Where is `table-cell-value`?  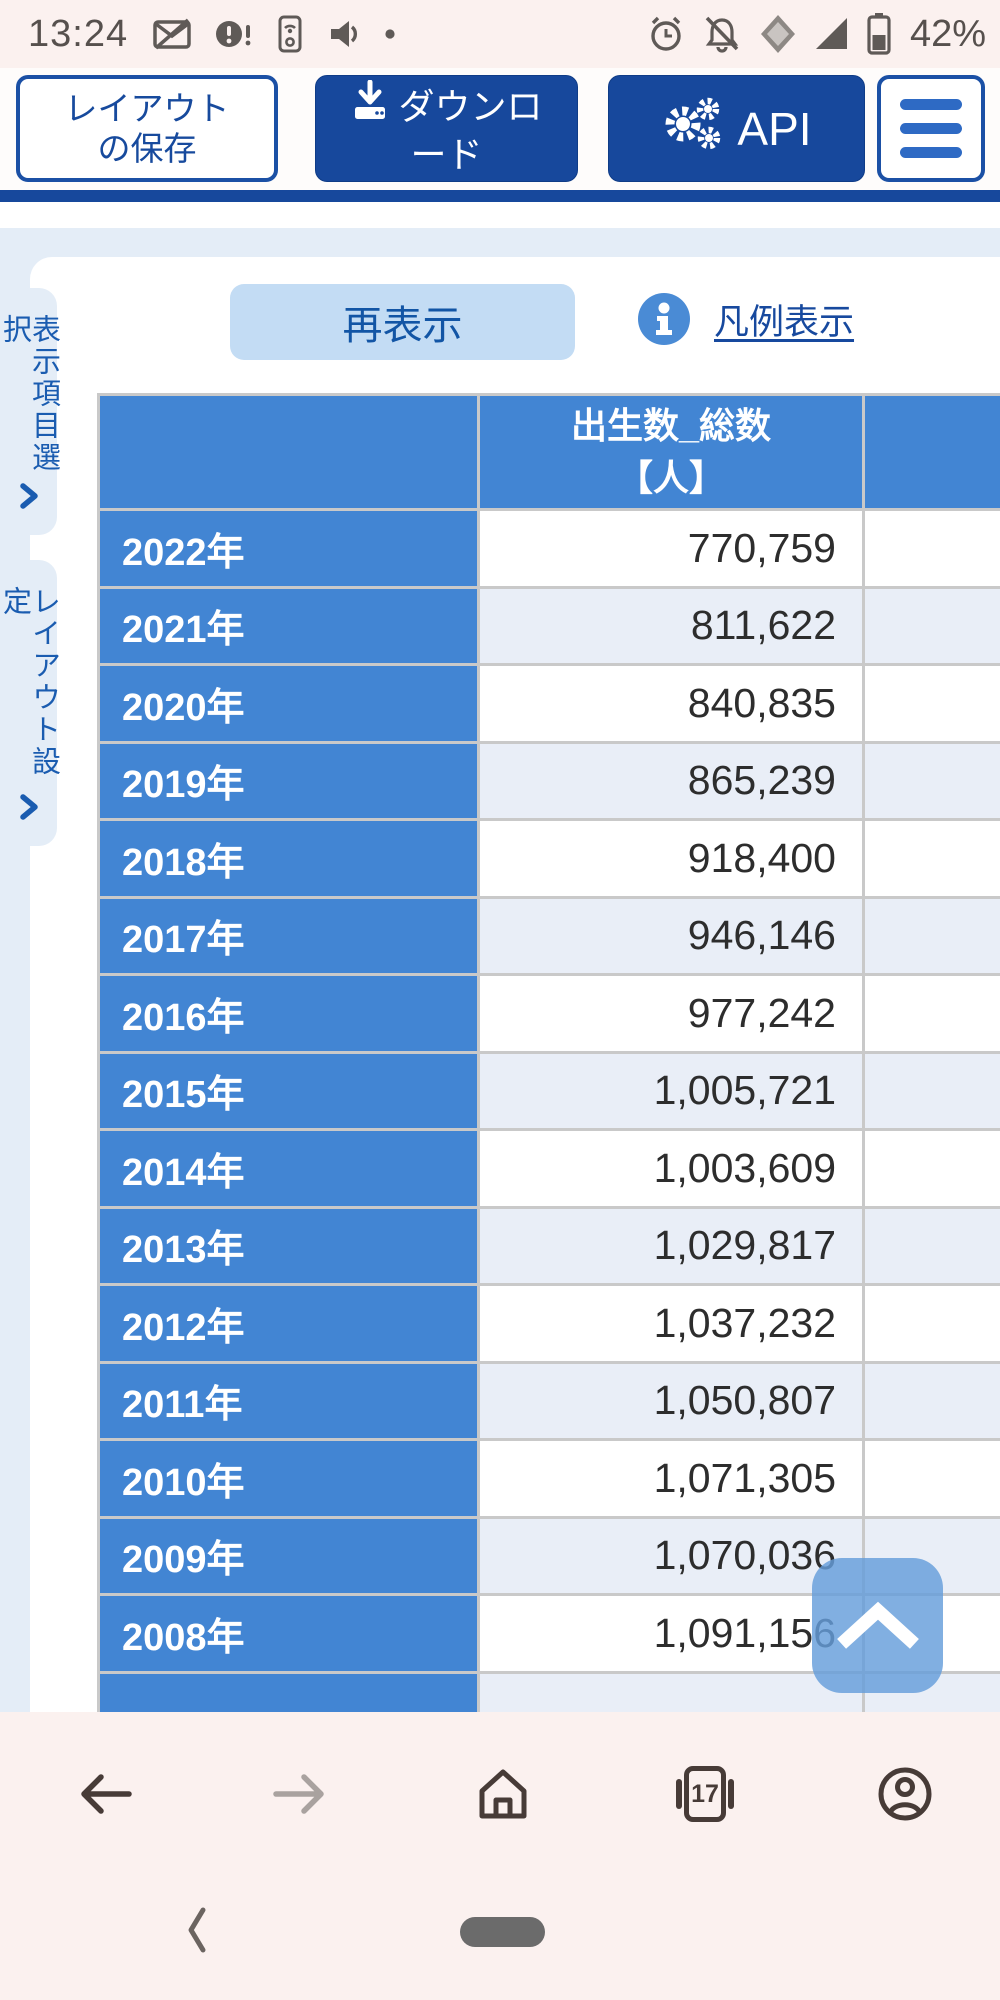
table-cell-value is located at coordinates (672, 1692).